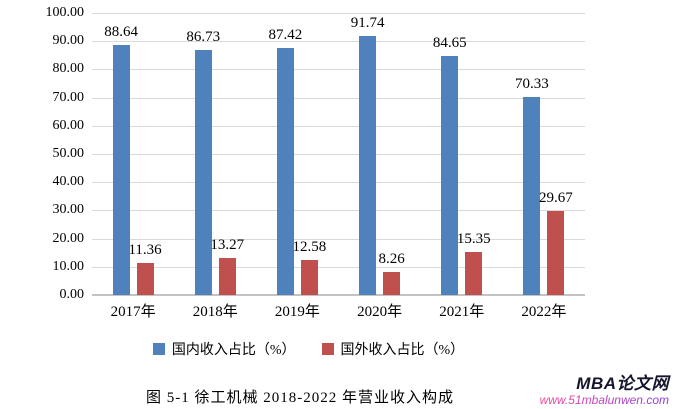 The width and height of the screenshot is (675, 409). Describe the element at coordinates (308, 349) in the screenshot. I see `legend: 国内收入占比（%） 国外收入占比（%）` at that location.